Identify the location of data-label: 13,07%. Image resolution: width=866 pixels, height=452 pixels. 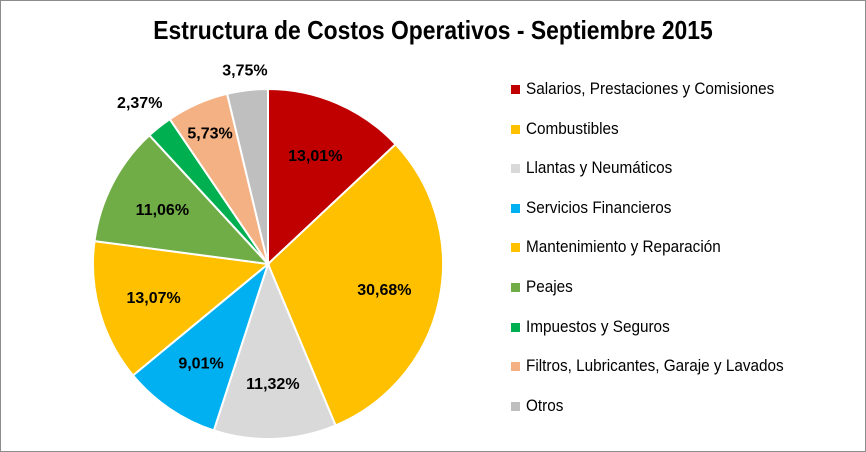
(153, 298).